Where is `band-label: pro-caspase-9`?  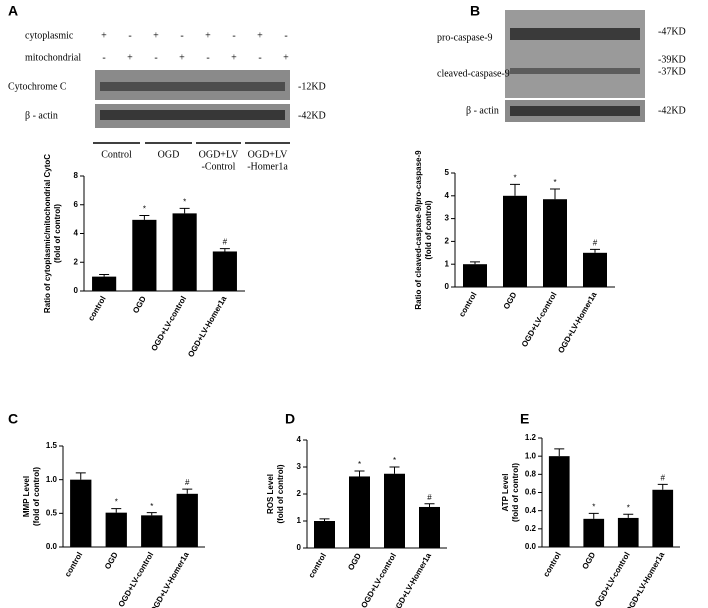
band-label: pro-caspase-9 is located at coordinates (465, 37).